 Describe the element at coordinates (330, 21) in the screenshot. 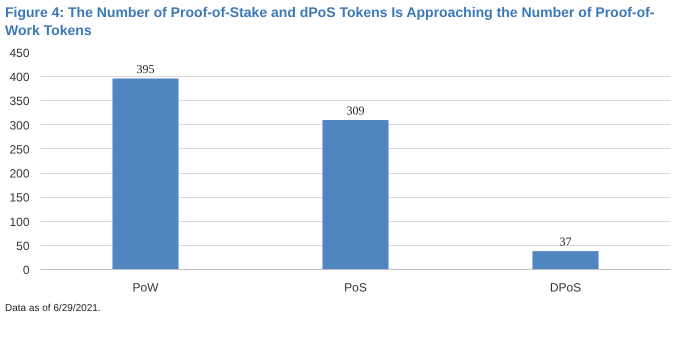

I see `chart-title: Figure 4: The Number of Proof-of-Stake and dPoS Tokens Is Approaching the Number of Proof-of-Work Tokens` at that location.